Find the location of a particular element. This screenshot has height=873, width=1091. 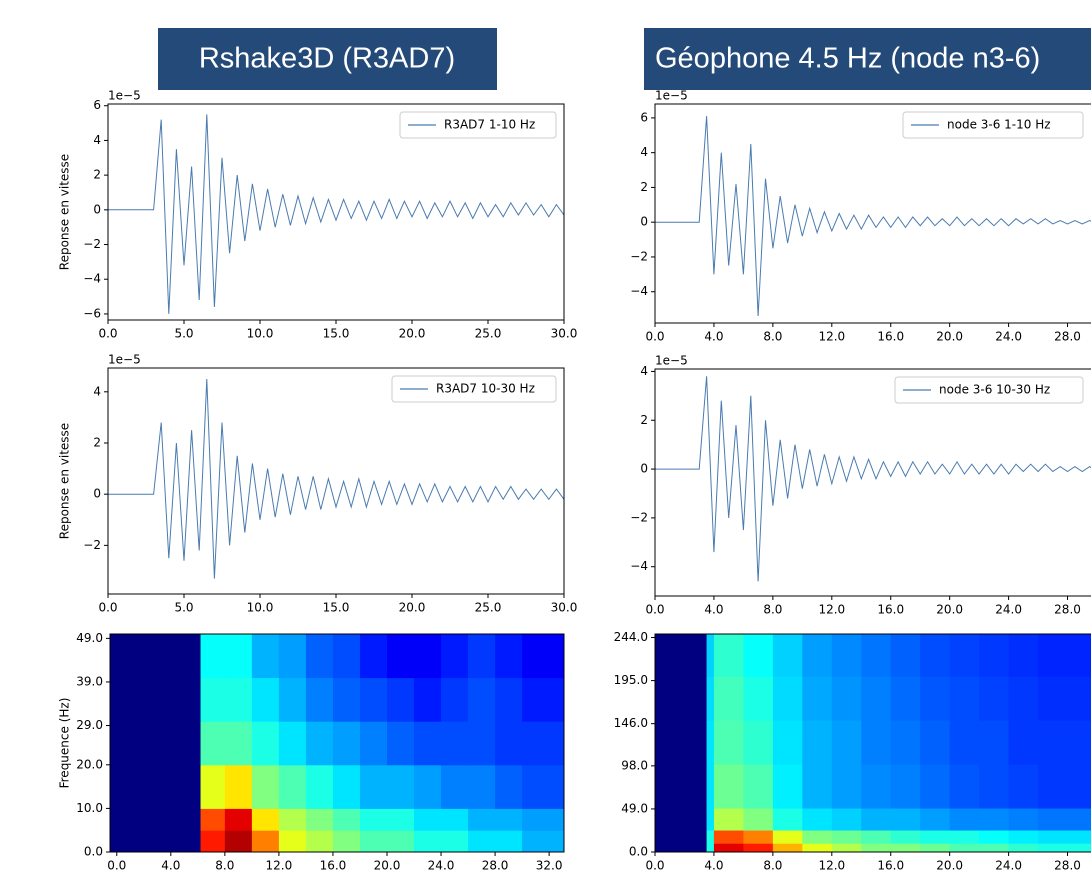

x-tick-label: 15.0 is located at coordinates (336, 608).